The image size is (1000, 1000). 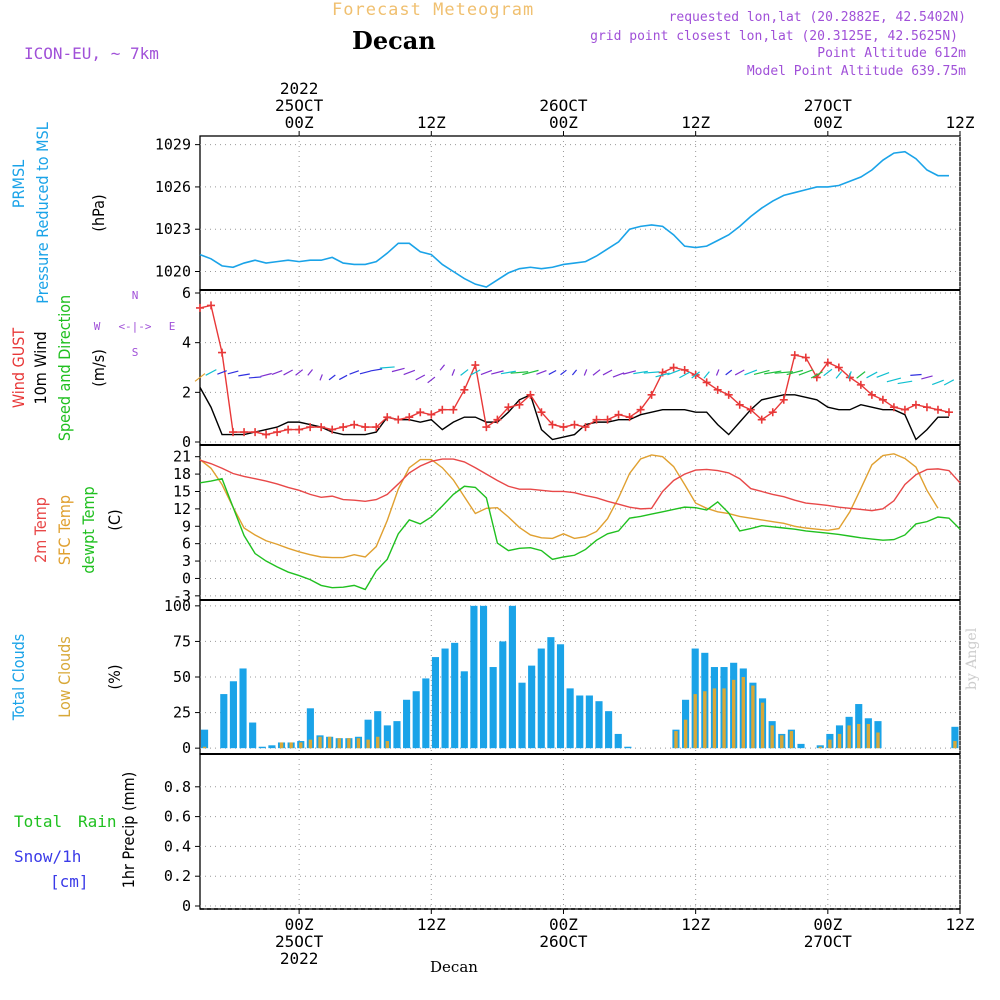 I want to click on label-2m-temp: 2m Temp, so click(x=40, y=530).